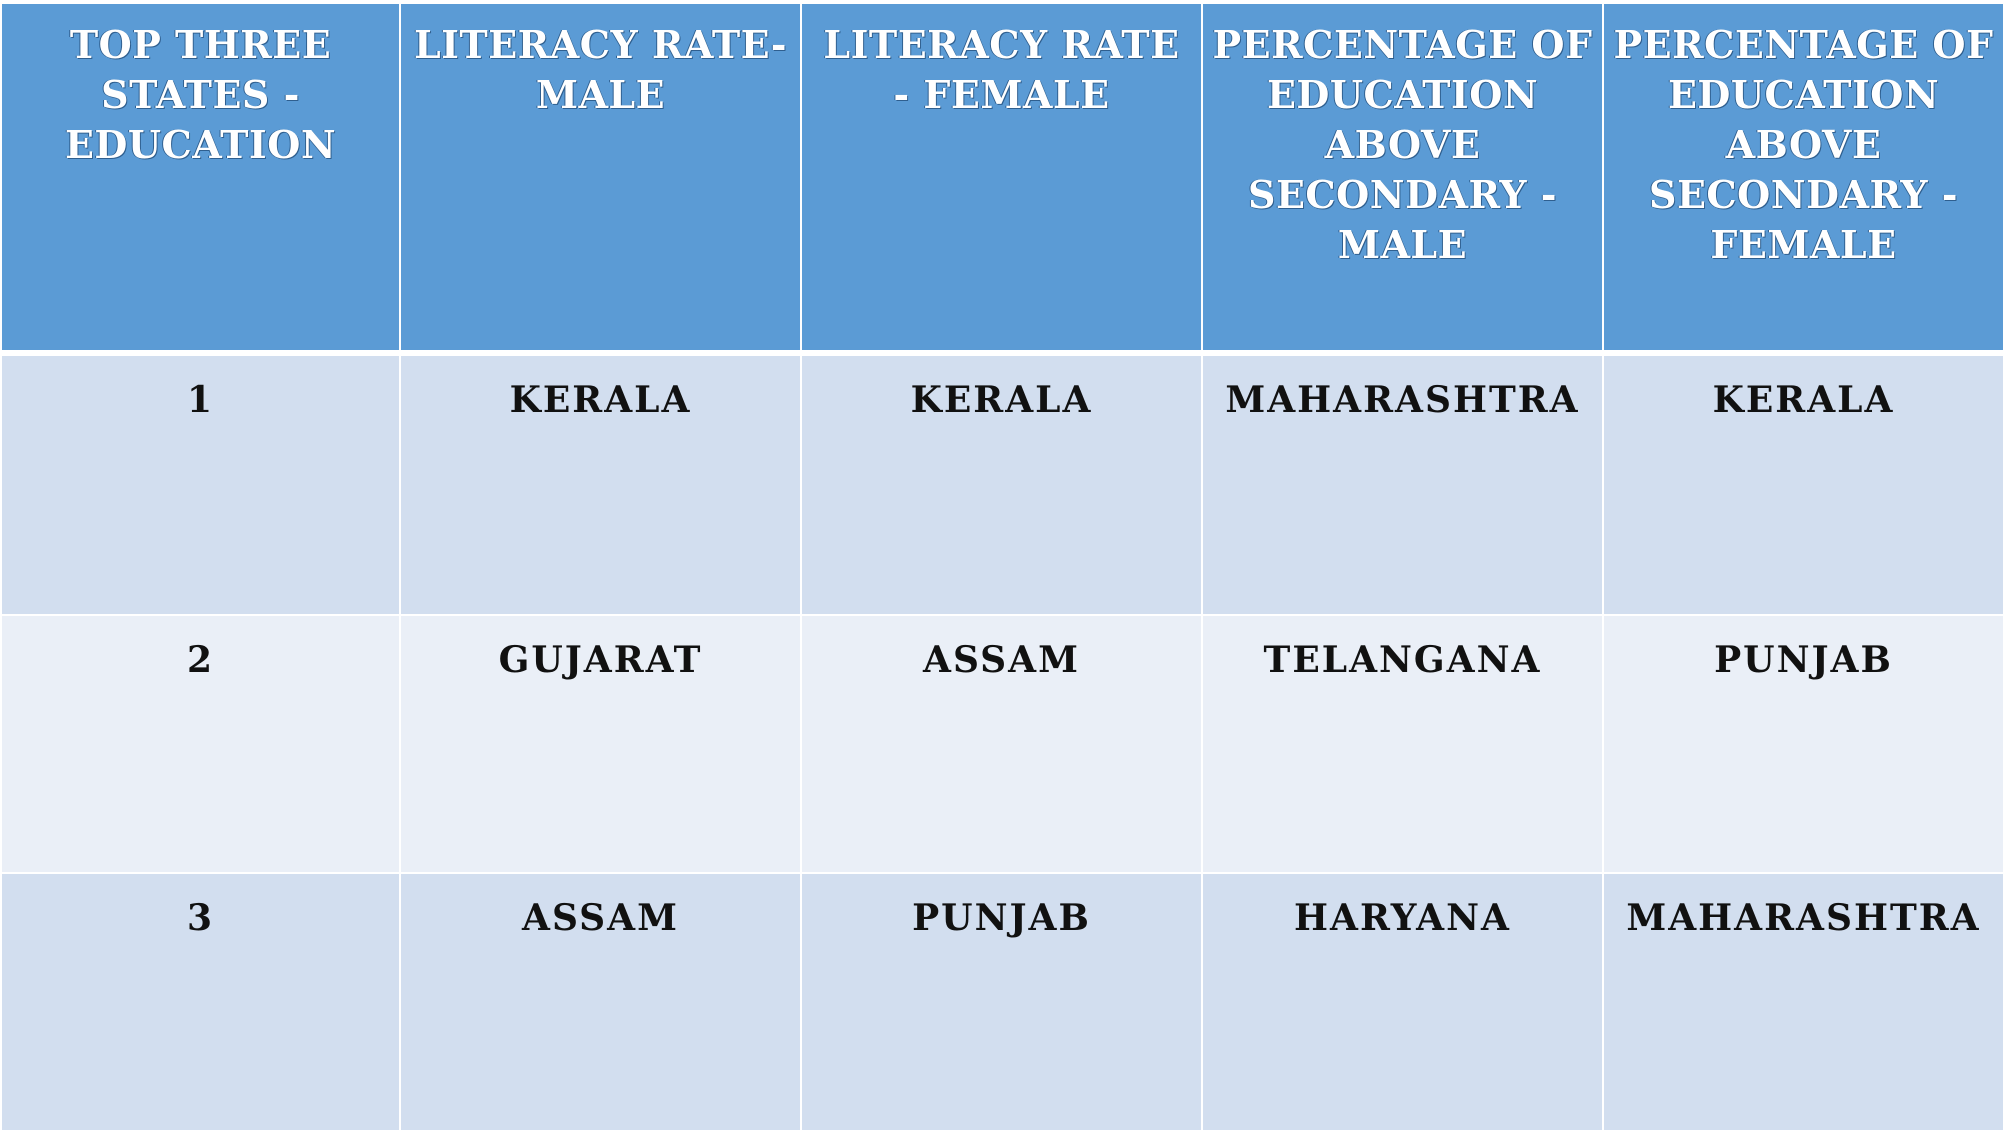 The height and width of the screenshot is (1134, 2007). Describe the element at coordinates (1403, 745) in the screenshot. I see `table-cell: TELANGANA` at that location.